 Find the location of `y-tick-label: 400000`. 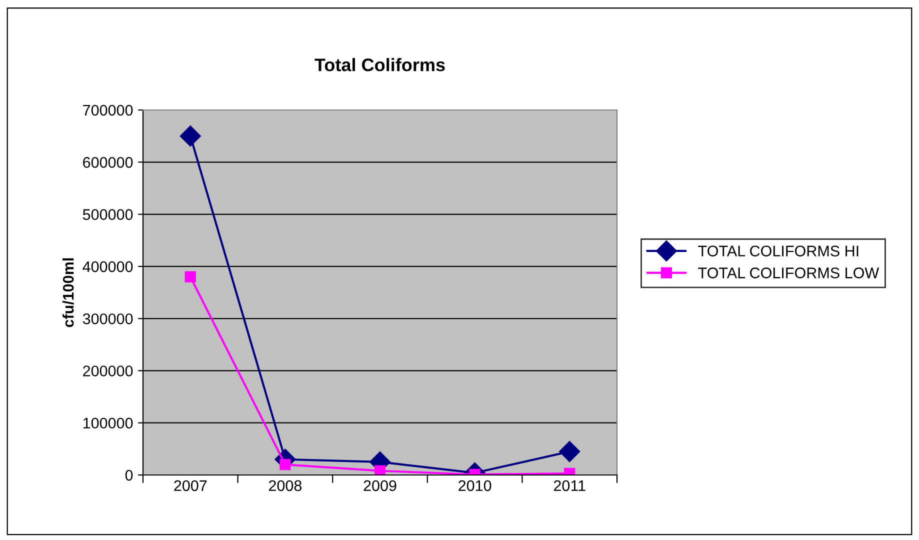

y-tick-label: 400000 is located at coordinates (107, 266).